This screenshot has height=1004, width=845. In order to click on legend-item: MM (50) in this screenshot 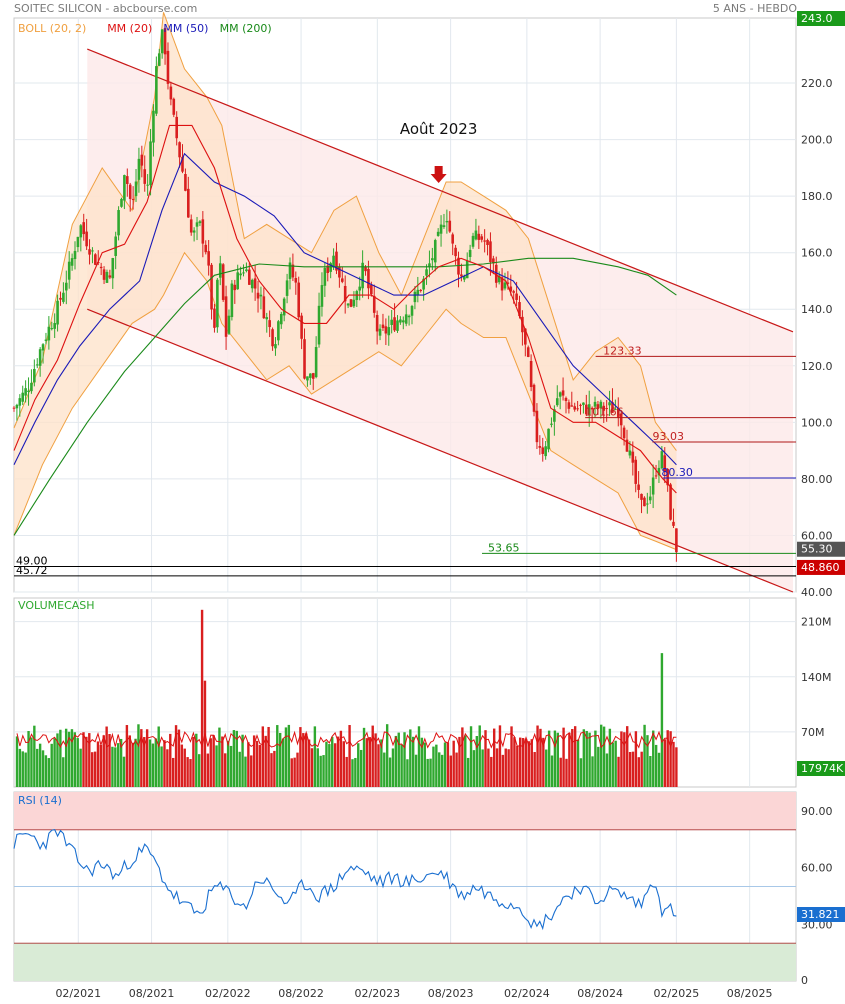, I will do `click(185, 28)`.